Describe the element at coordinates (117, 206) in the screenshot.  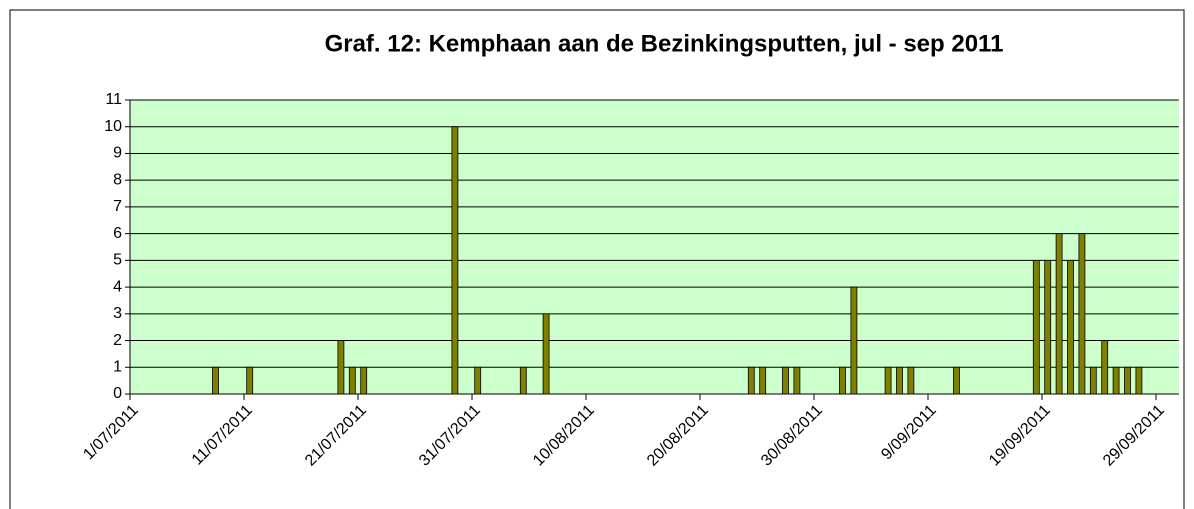
I see `y-tick-label: 7` at that location.